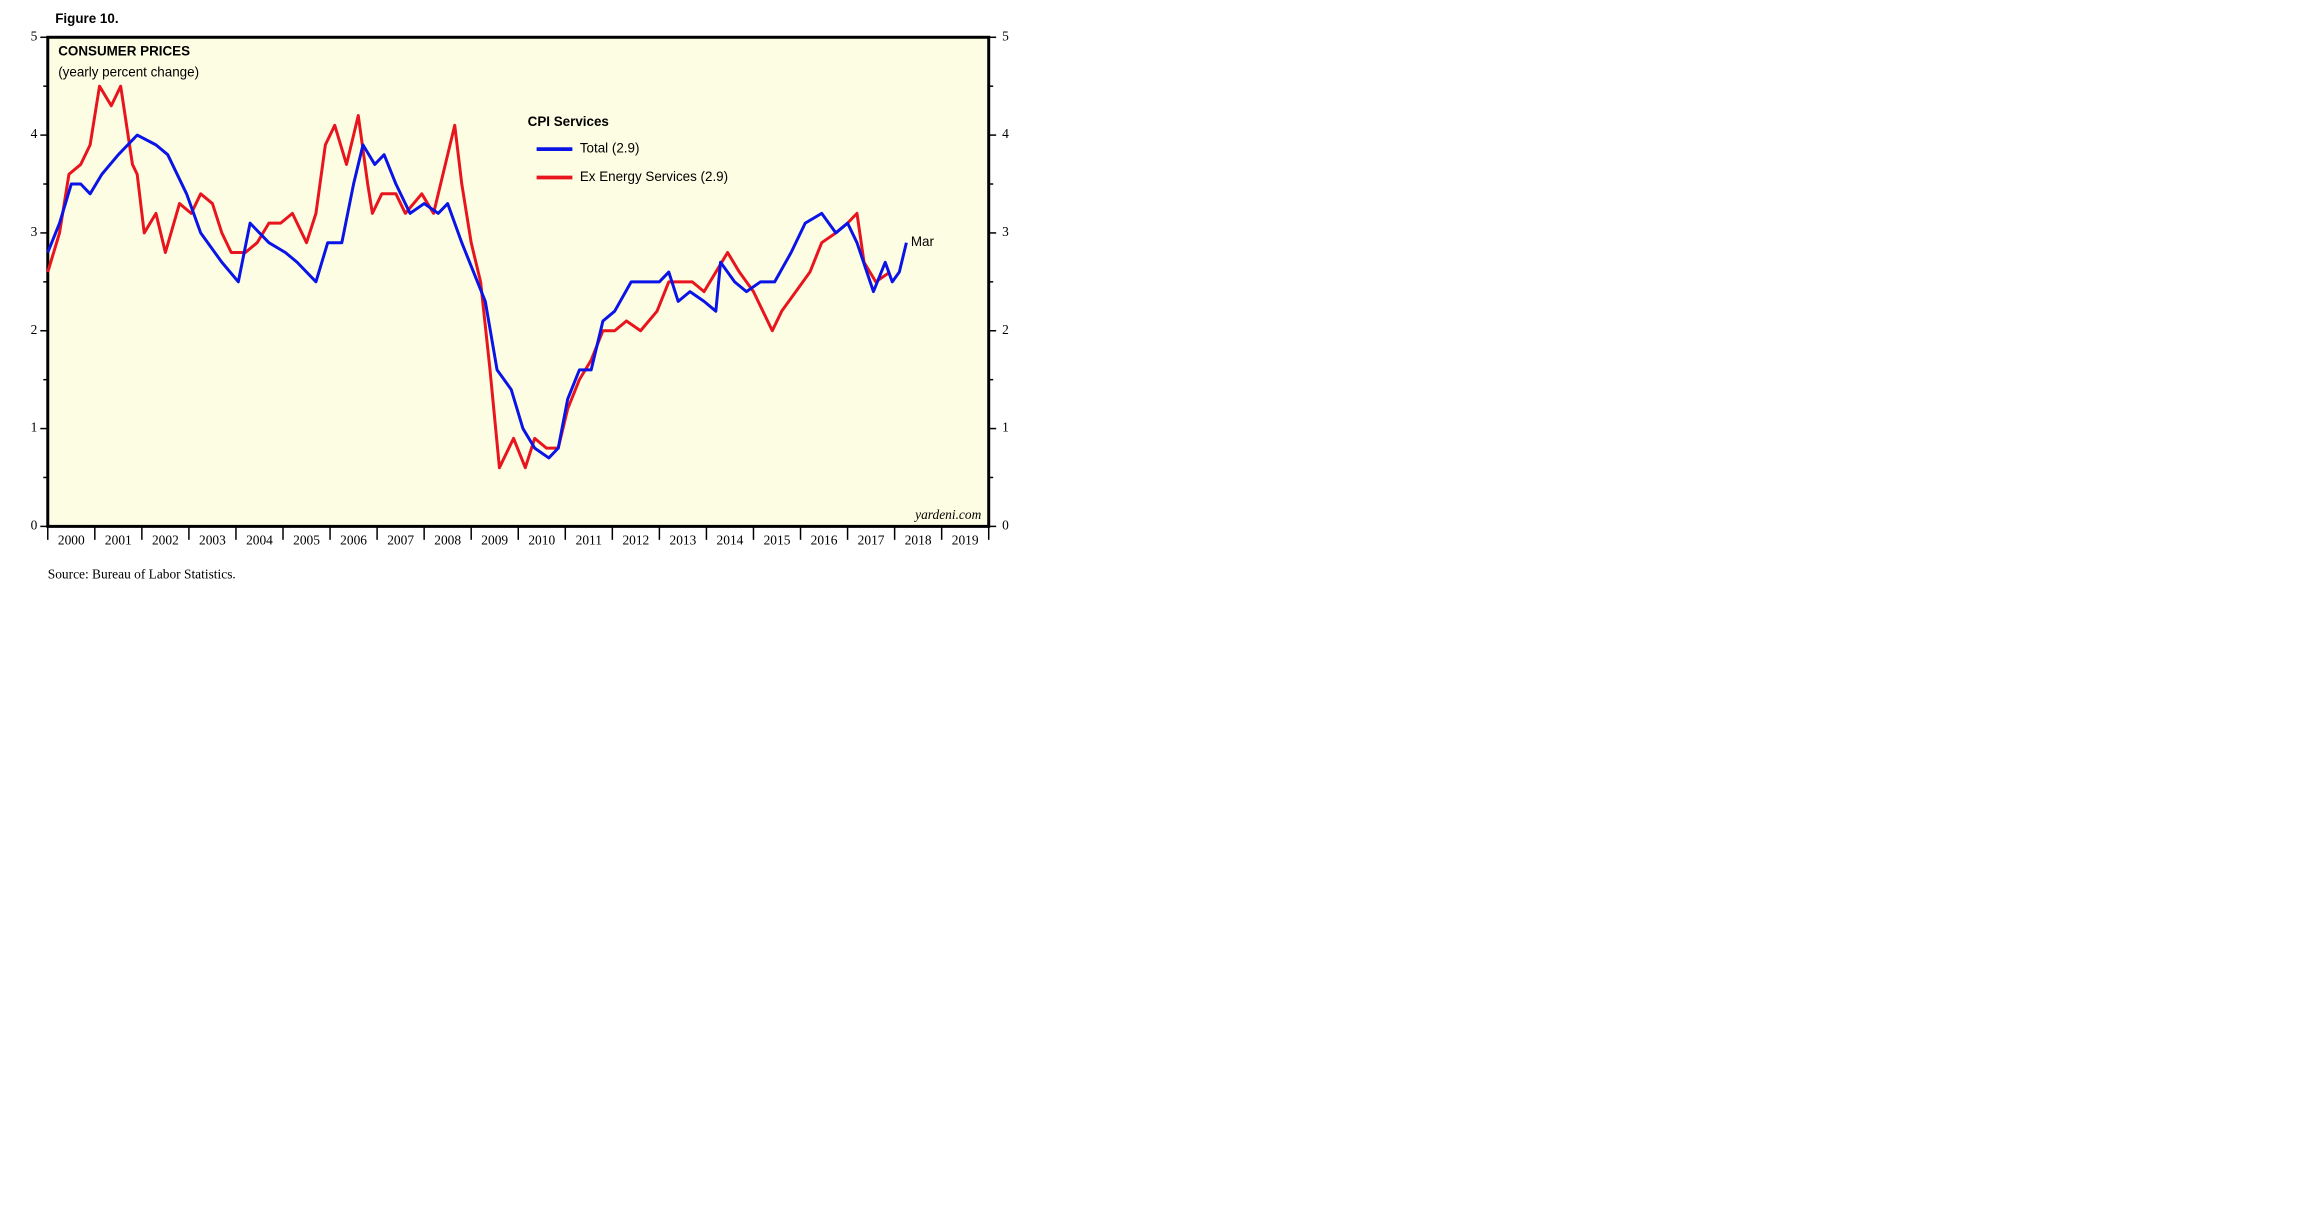 This screenshot has width=2304, height=1228. Describe the element at coordinates (494, 539) in the screenshot. I see `x-tick-label: 2009` at that location.